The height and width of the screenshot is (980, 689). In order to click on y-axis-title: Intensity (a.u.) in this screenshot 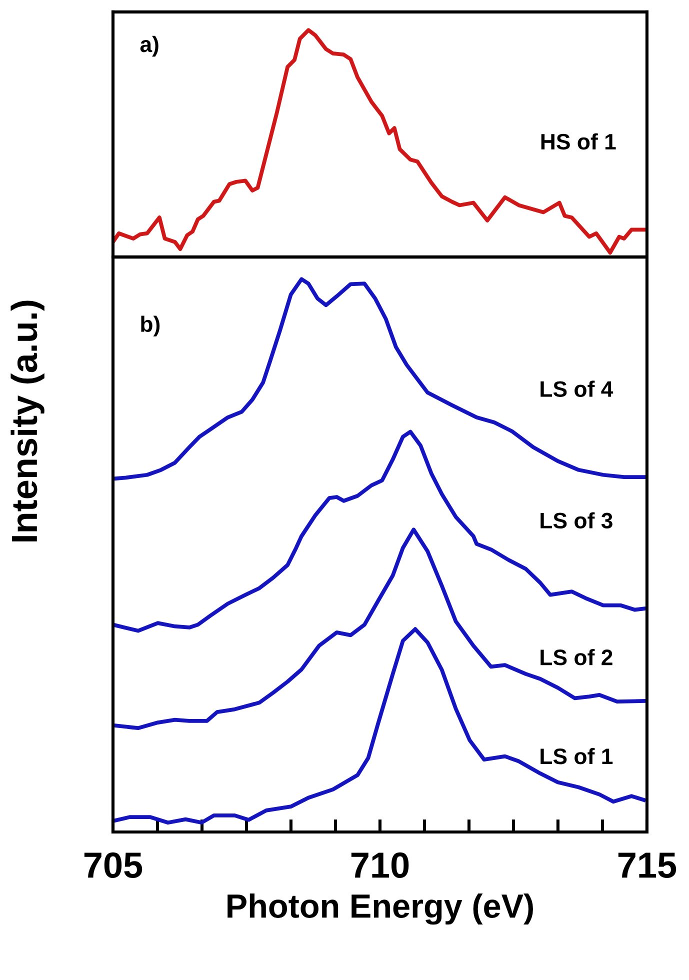, I will do `click(27, 421)`.